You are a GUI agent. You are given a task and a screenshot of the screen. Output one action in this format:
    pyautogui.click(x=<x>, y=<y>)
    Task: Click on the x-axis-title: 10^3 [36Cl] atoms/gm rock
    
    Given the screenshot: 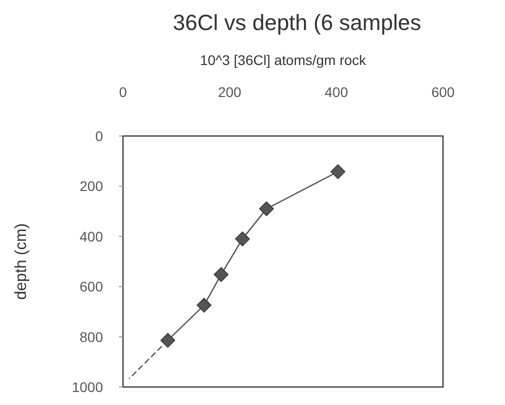 What is the action you would take?
    pyautogui.click(x=284, y=60)
    